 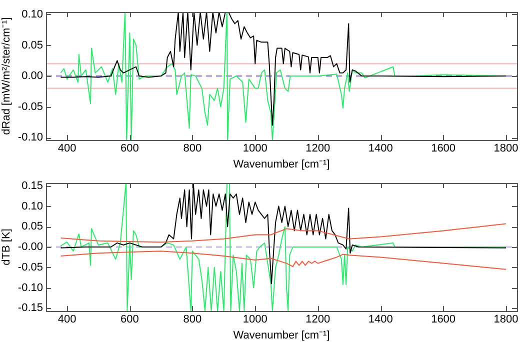 What do you see at coordinates (6, 76) in the screenshot?
I see `y-axis-title: dRad [mW/m²/ster/cm⁻¹]` at bounding box center [6, 76].